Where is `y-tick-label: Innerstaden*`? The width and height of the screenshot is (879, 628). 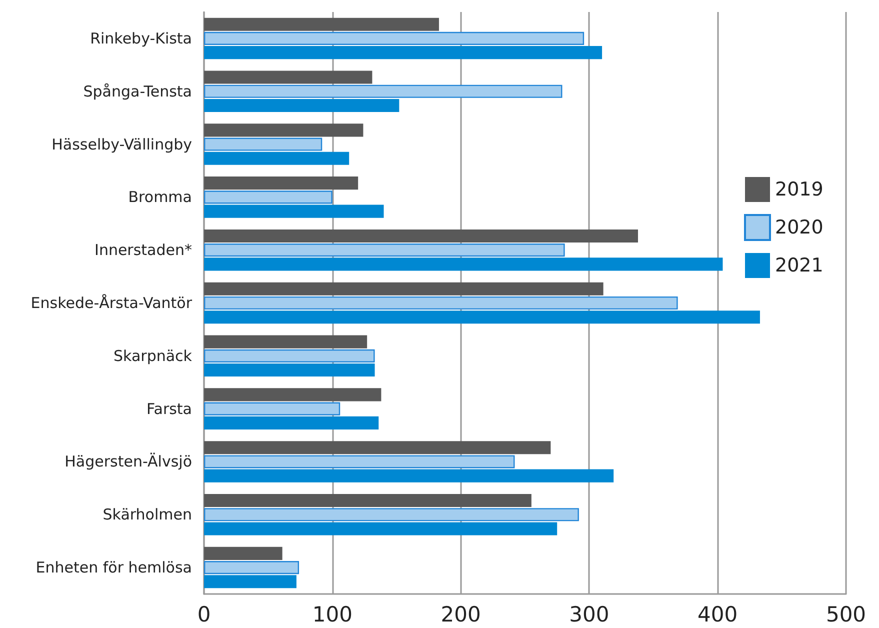
y-tick-label: Innerstaden* is located at coordinates (143, 250).